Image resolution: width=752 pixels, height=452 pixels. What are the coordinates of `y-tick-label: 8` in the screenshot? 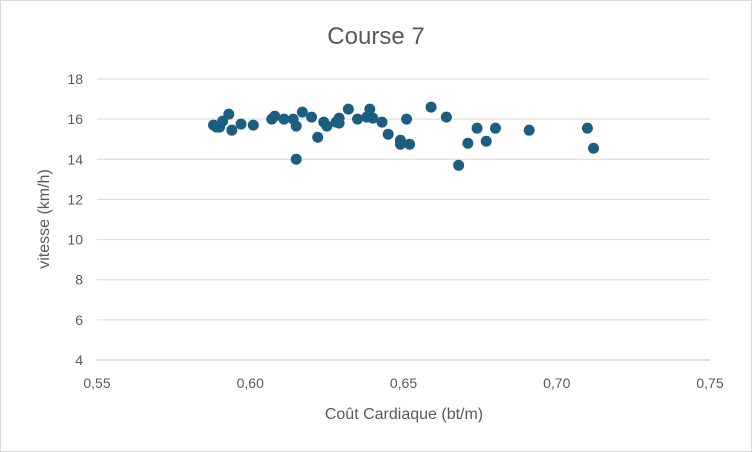 It's located at (79, 280).